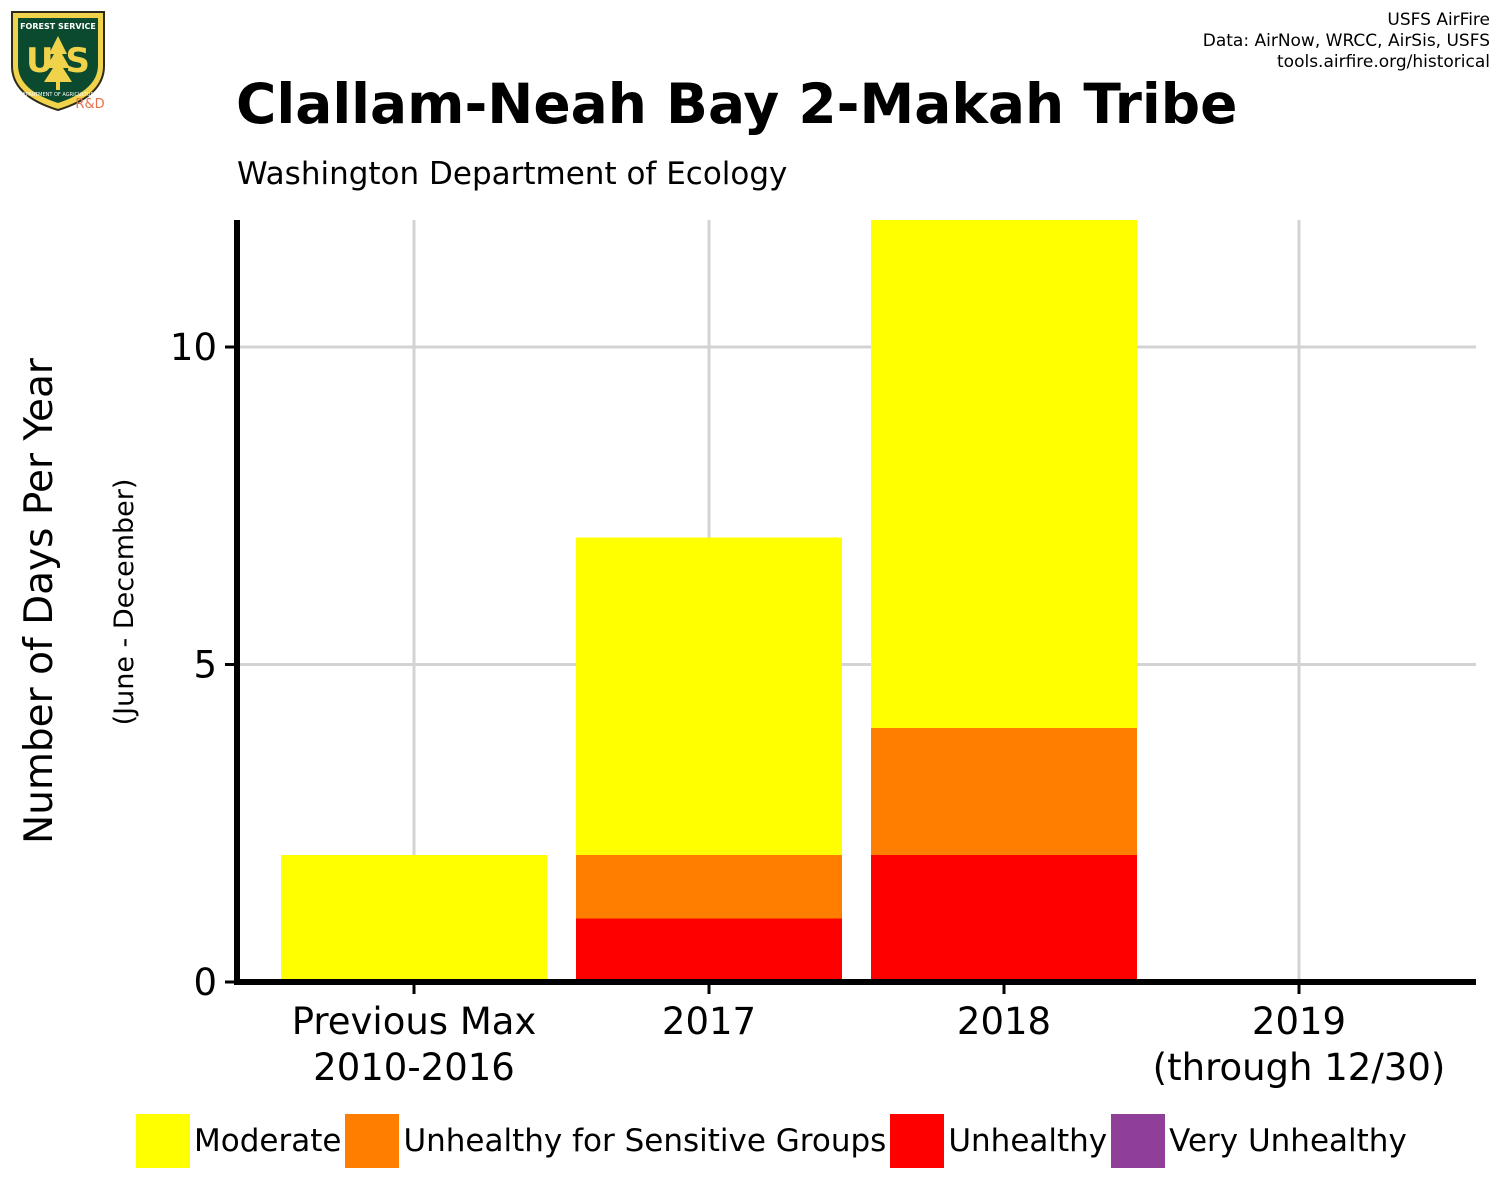 This screenshot has width=1500, height=1200. Describe the element at coordinates (205, 665) in the screenshot. I see `y-tick-label: 5` at that location.